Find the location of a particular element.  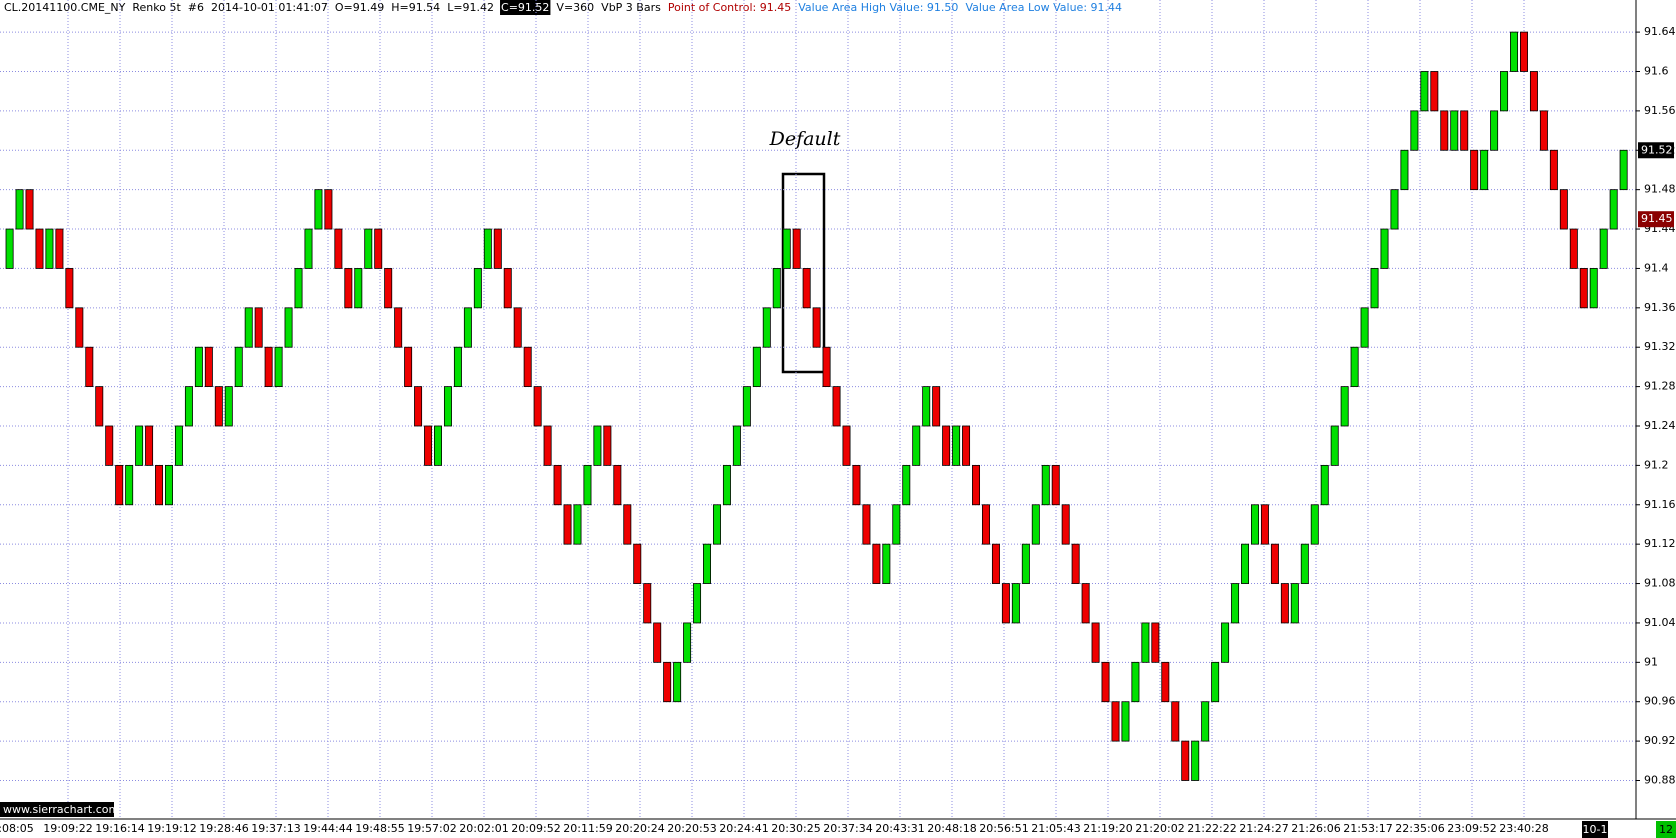

y-tick-label: 90.92 is located at coordinates (1660, 740).